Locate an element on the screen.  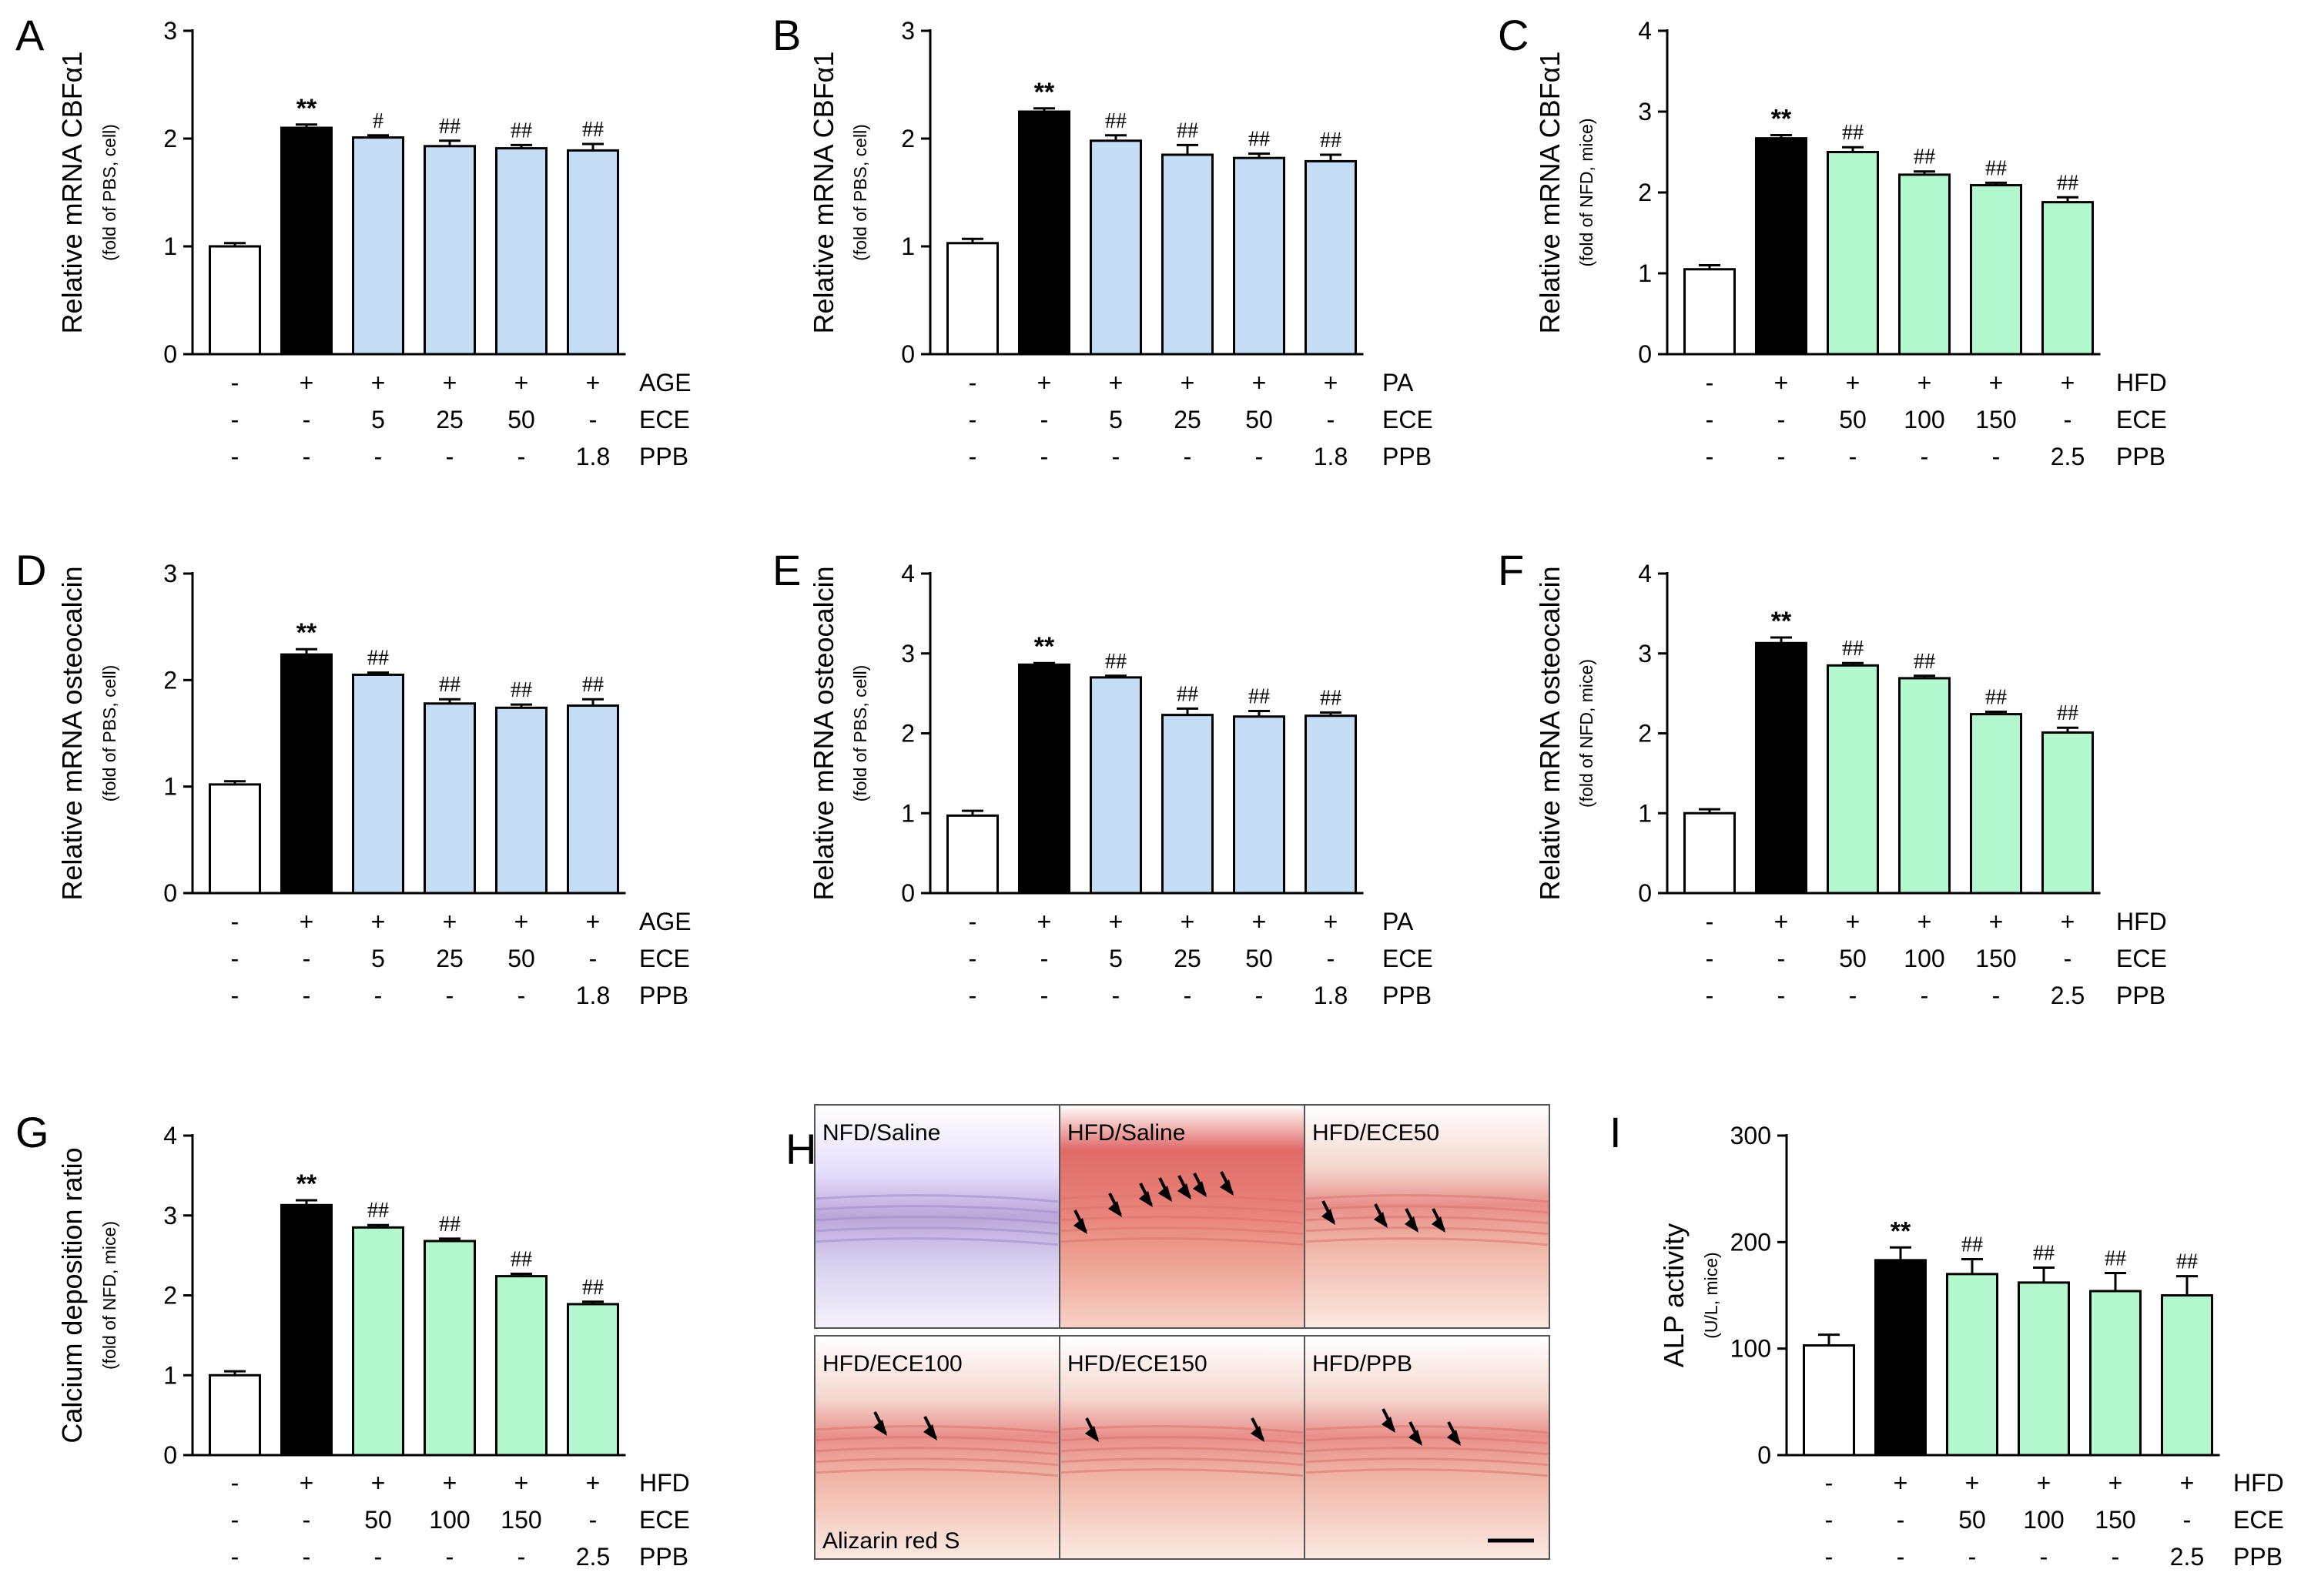
micrograph-tile: HFD/PPB is located at coordinates (1427, 1448).